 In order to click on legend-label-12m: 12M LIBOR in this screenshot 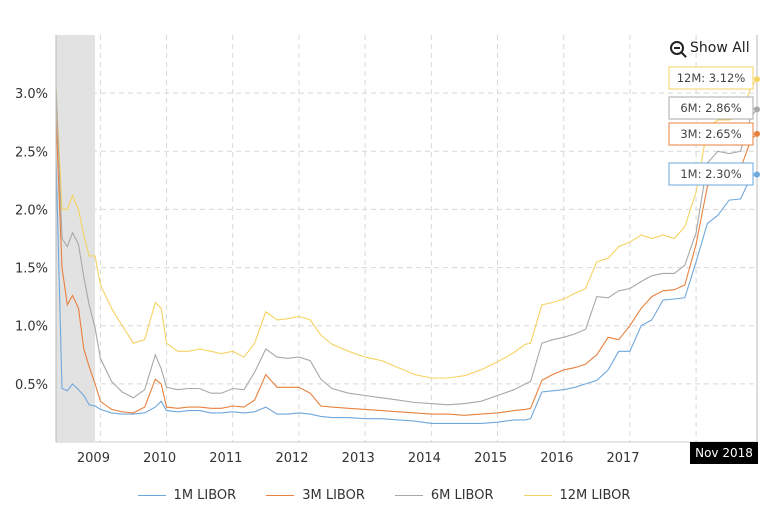, I will do `click(595, 495)`.